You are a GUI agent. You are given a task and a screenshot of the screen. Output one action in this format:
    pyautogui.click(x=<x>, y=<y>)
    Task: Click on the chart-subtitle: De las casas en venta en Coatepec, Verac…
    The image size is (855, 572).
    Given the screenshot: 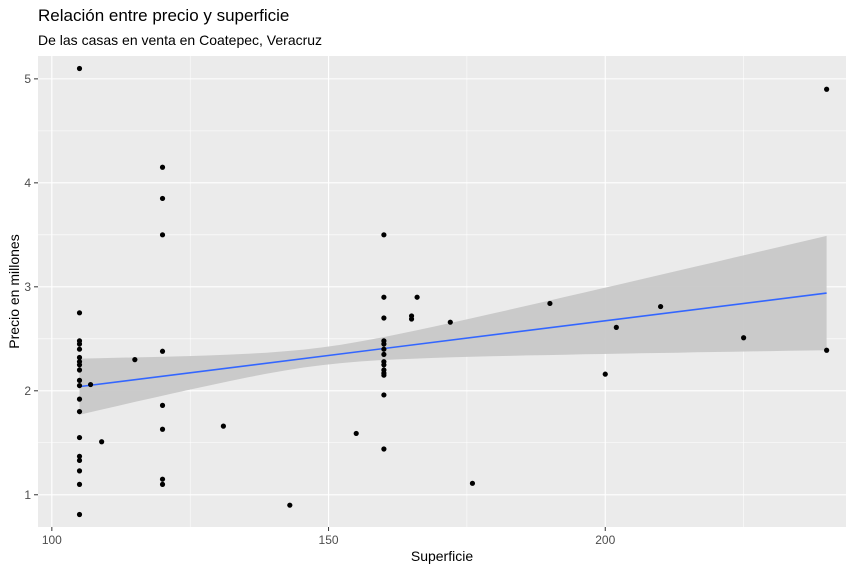 What is the action you would take?
    pyautogui.click(x=180, y=40)
    